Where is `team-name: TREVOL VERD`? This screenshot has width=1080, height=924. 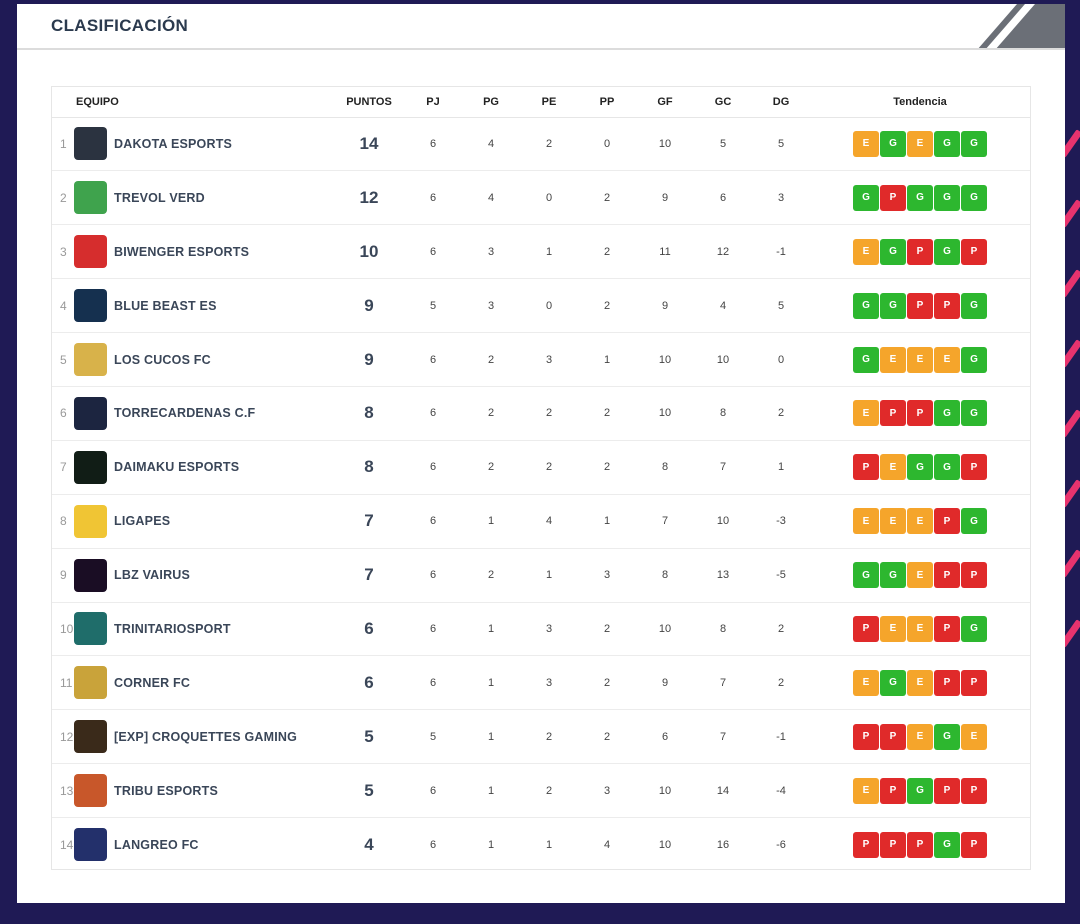
team-name: TREVOL VERD is located at coordinates (159, 197).